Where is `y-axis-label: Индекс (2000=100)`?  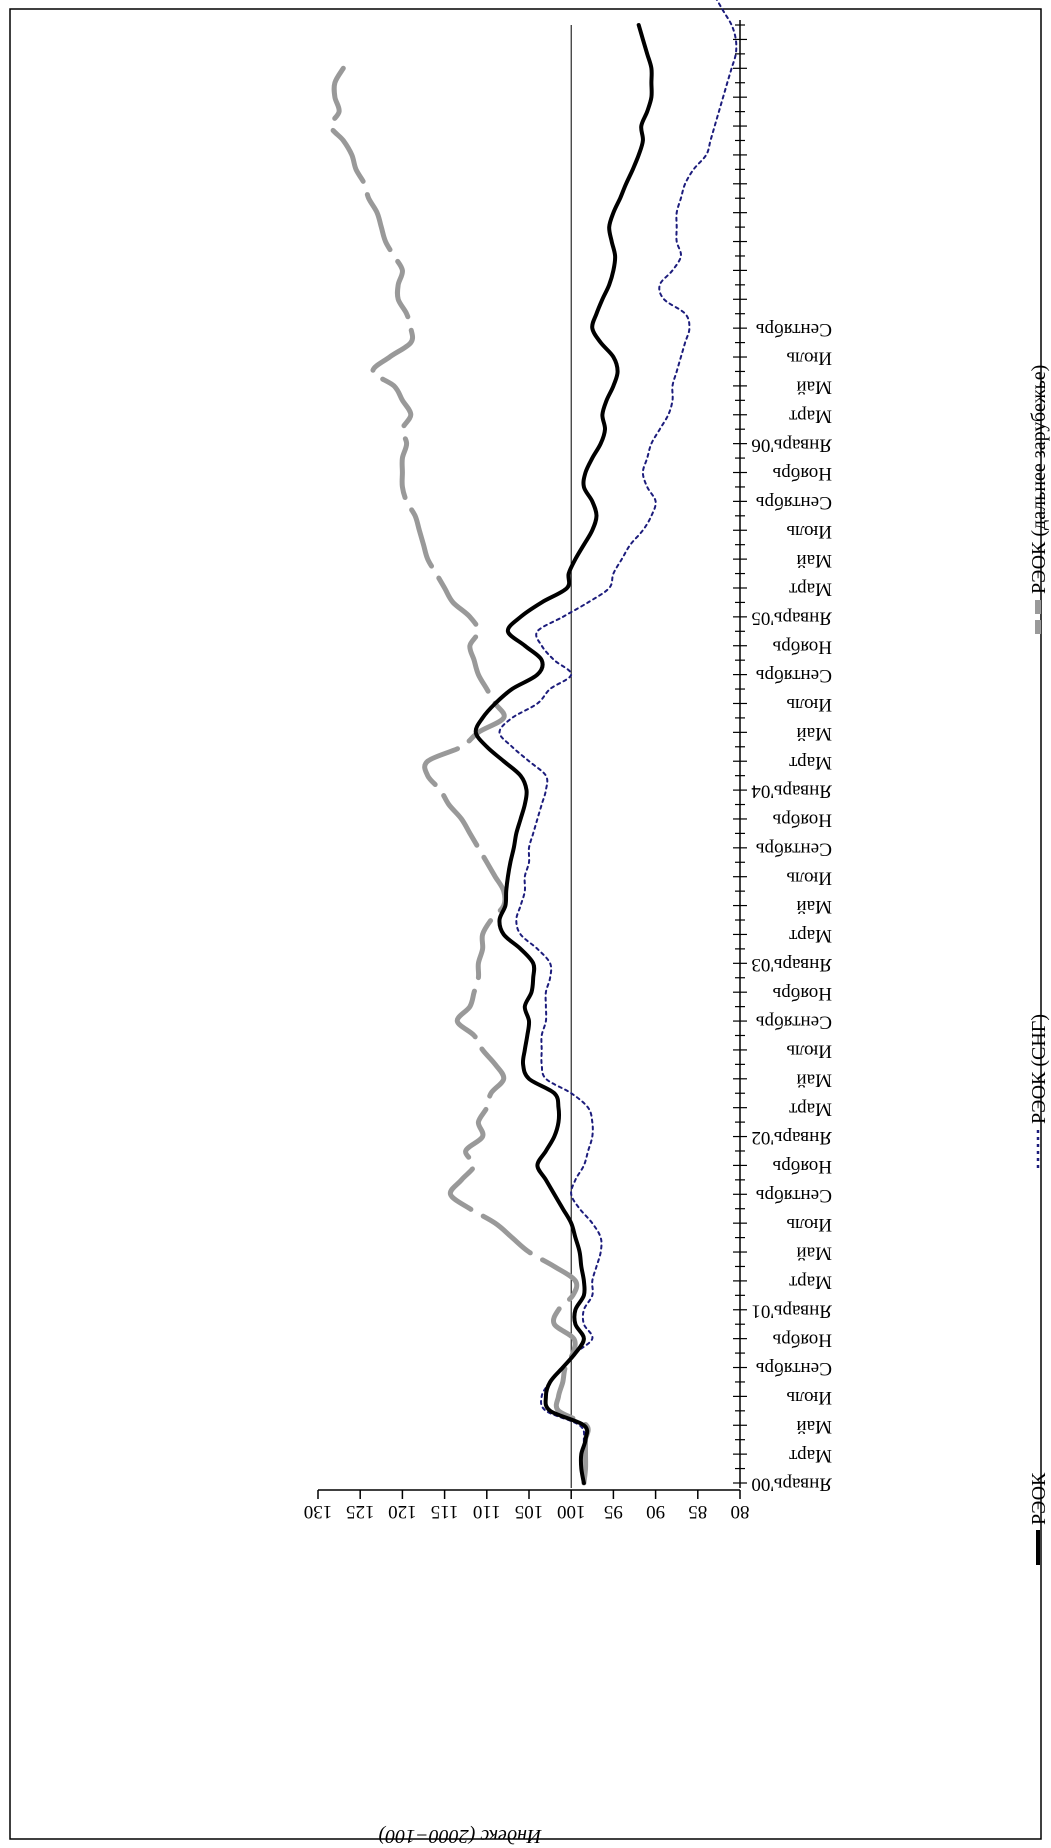 y-axis-label: Индекс (2000=100) is located at coordinates (460, 1836).